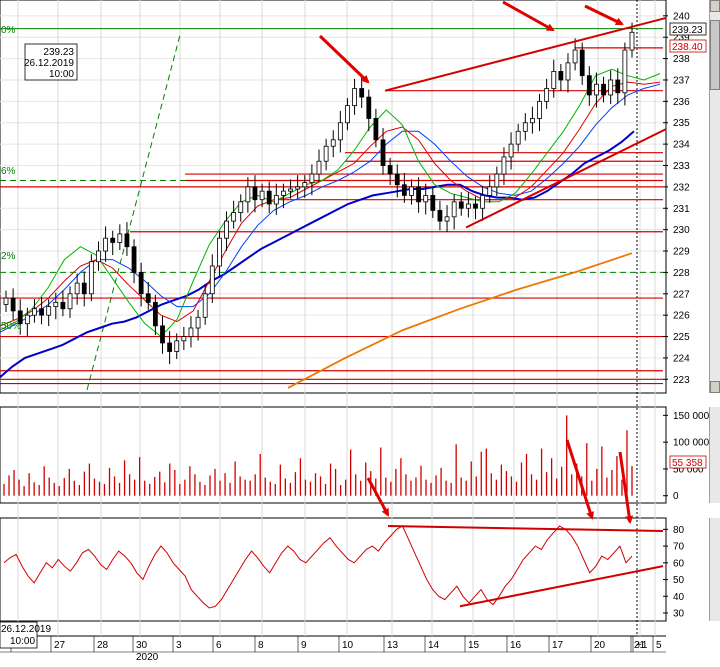 This screenshot has height=667, width=720. I want to click on price-tick-label: 233, so click(681, 166).